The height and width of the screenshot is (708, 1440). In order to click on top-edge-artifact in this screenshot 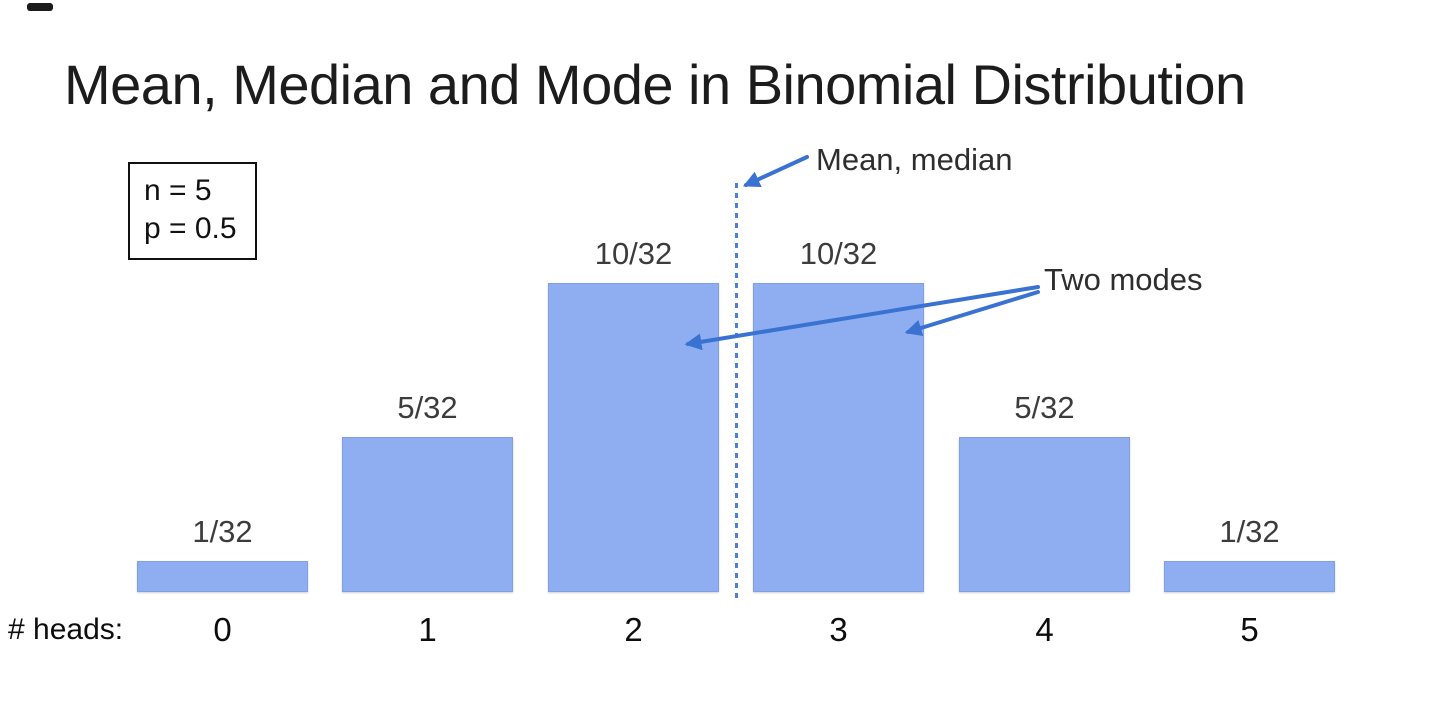, I will do `click(40, 7)`.